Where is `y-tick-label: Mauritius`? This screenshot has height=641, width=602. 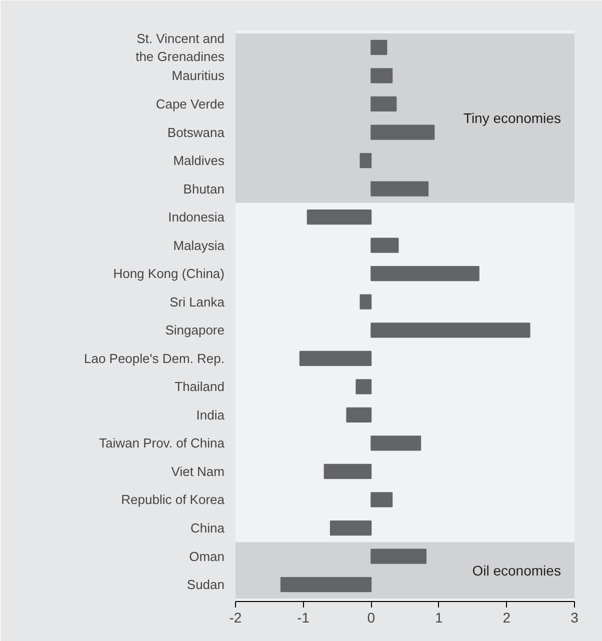
y-tick-label: Mauritius is located at coordinates (198, 76).